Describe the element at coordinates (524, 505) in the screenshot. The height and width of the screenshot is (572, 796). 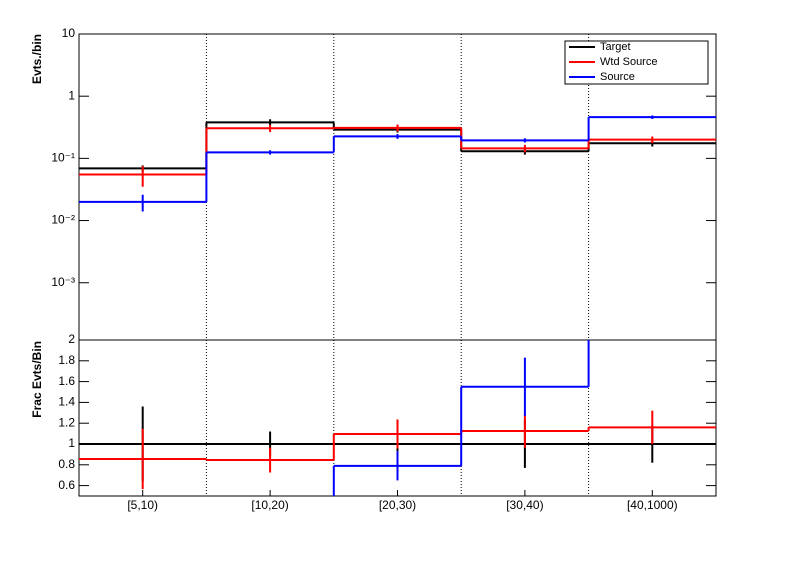
I see `x-tick-label: [30,40)` at that location.